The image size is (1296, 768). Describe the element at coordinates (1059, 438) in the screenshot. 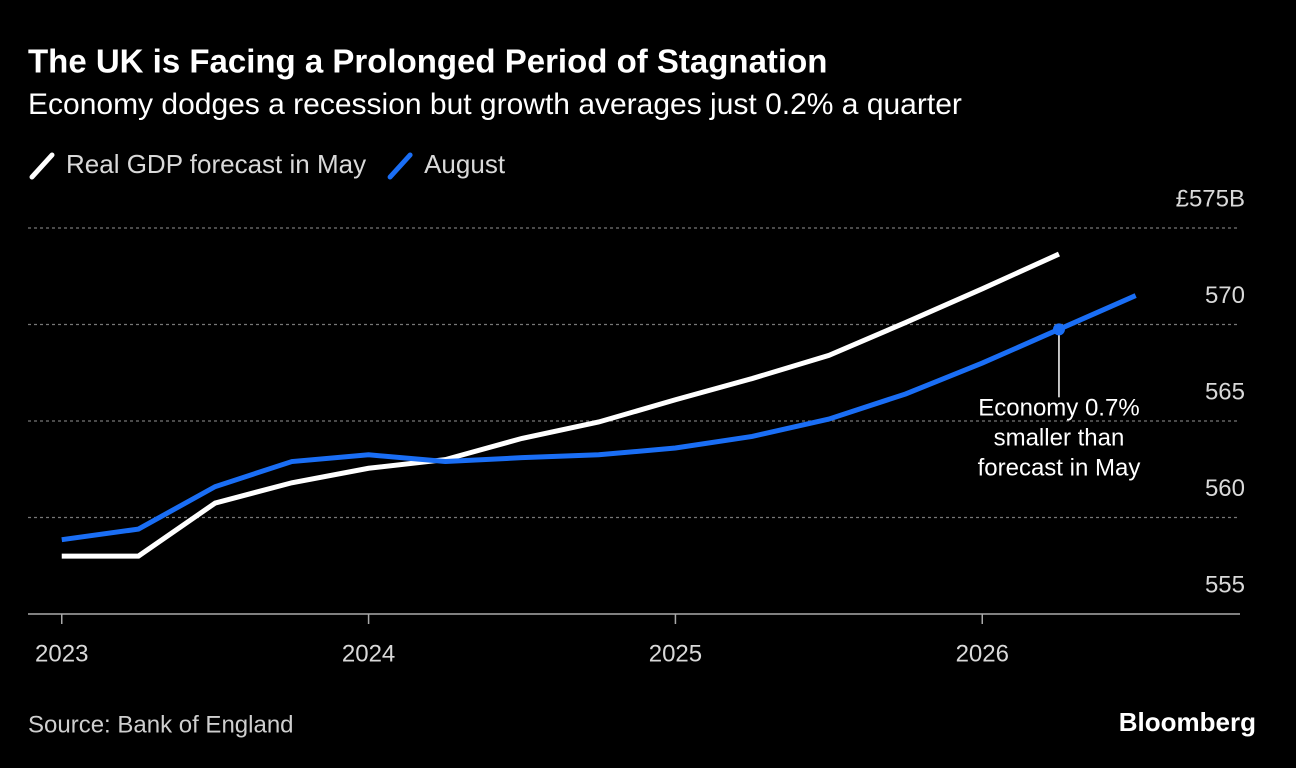

I see `annotation-text: smaller than` at that location.